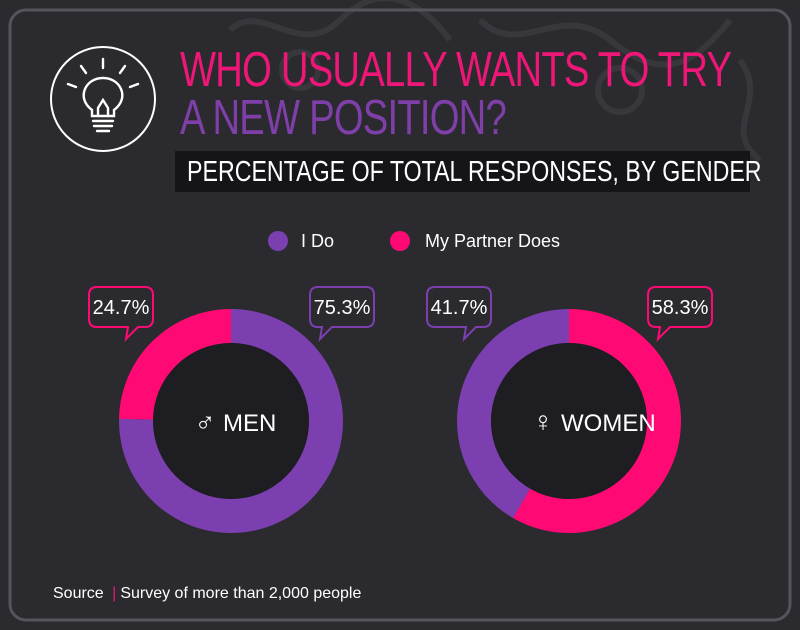 Image resolution: width=800 pixels, height=630 pixels. What do you see at coordinates (121, 308) in the screenshot?
I see `callout-men-my-partner-does-text: 24.7%` at bounding box center [121, 308].